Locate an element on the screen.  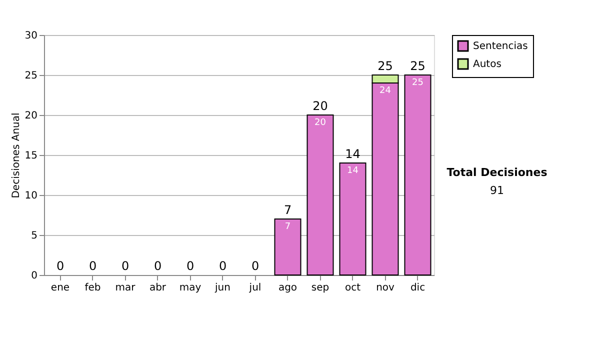
x-tick-label: mar is located at coordinates (125, 288).